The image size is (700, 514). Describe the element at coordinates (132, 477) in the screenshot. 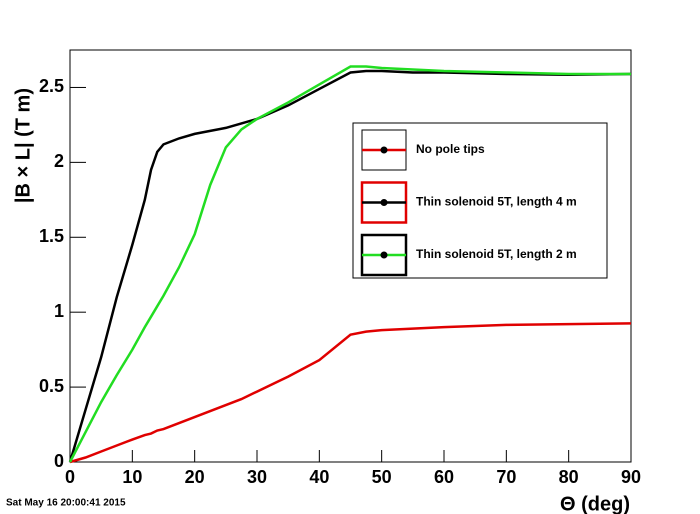

I see `x-tick-label: 10` at that location.